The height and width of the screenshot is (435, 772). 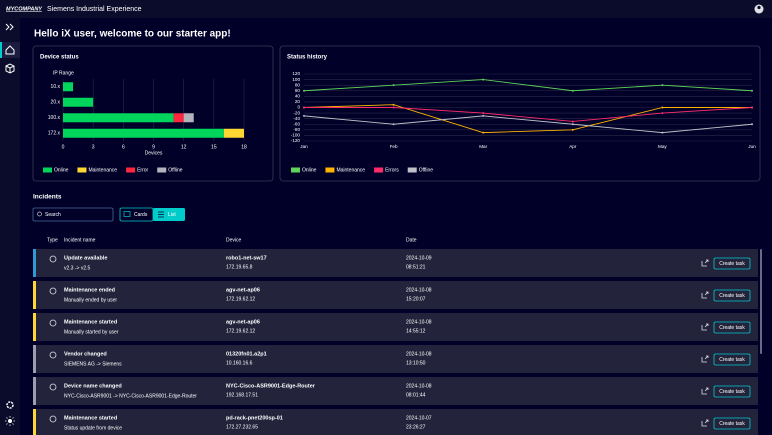 What do you see at coordinates (307, 58) in the screenshot?
I see `chart-title: Status history` at bounding box center [307, 58].